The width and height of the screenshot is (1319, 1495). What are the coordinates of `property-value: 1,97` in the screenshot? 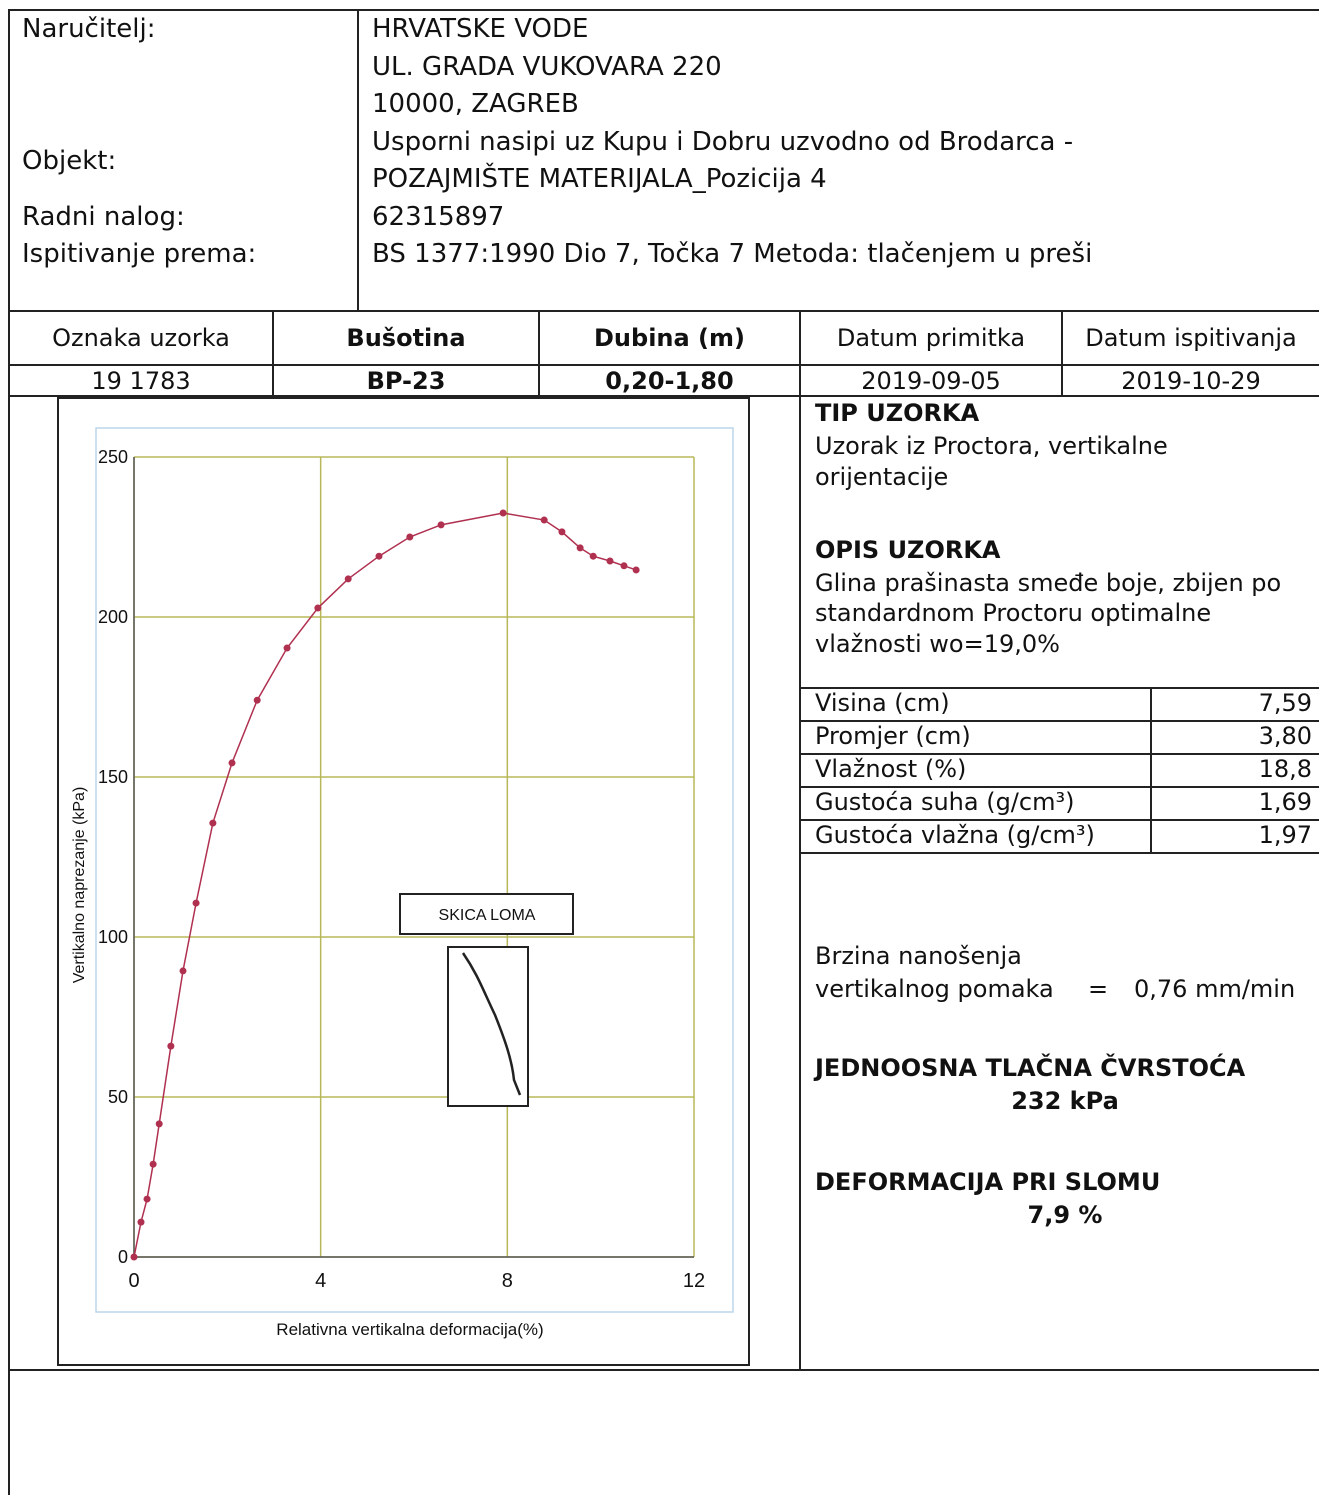 It's located at (1285, 835).